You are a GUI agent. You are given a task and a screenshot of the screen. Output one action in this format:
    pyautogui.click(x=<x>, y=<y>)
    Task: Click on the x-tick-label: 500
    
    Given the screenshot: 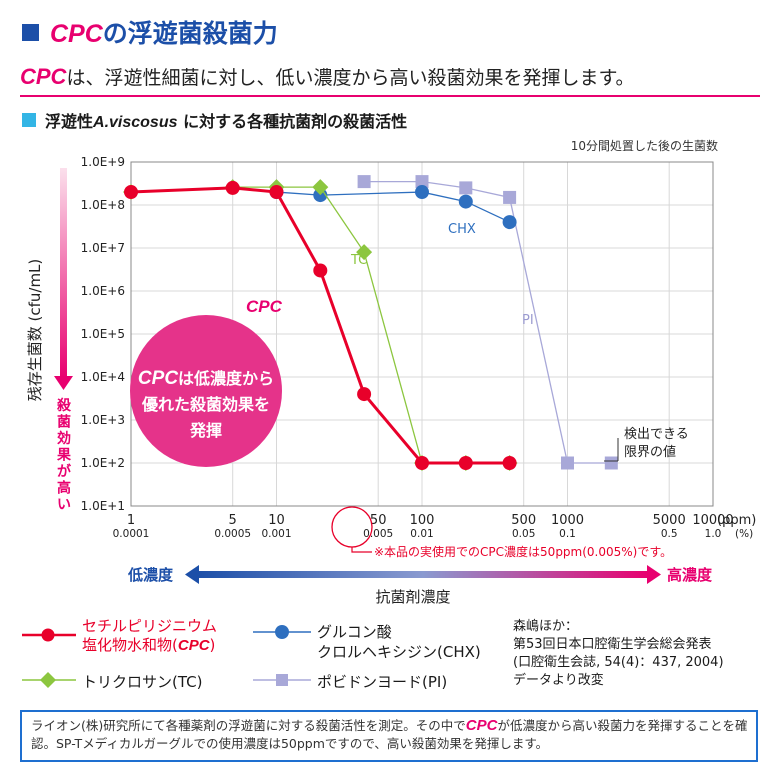 What is the action you would take?
    pyautogui.click(x=523, y=520)
    